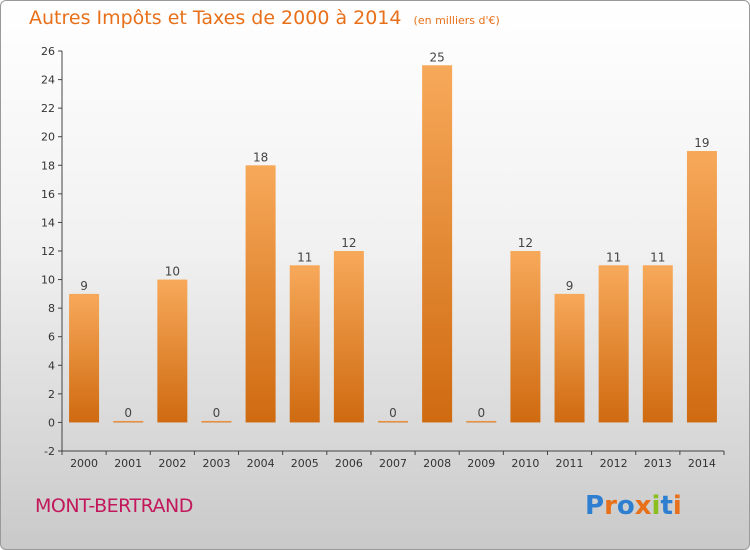  I want to click on chart-title-text: Autres Impôts et Taxes de 2000 à 2014, so click(215, 18).